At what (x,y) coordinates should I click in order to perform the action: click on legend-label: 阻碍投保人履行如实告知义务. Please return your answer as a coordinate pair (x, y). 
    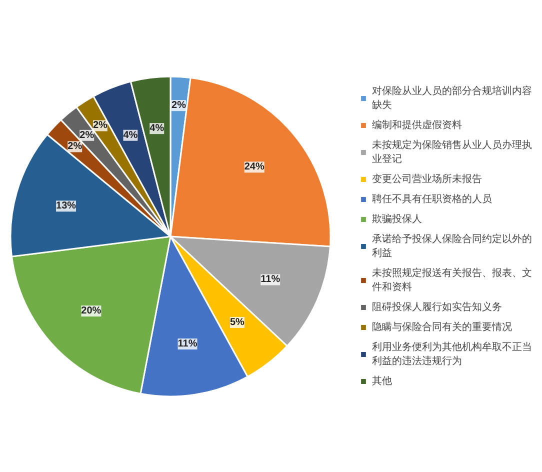
    Looking at the image, I should click on (437, 307).